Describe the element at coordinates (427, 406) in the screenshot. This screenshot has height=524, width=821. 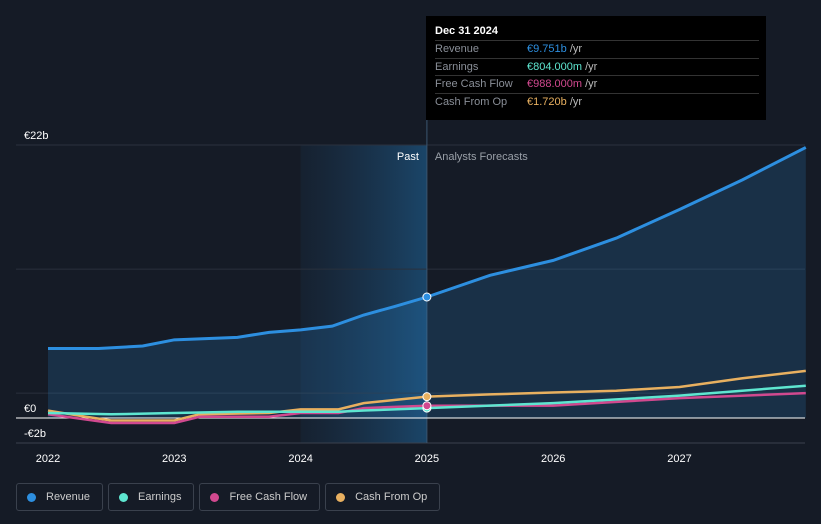
I see `free-cash-flow-marker` at that location.